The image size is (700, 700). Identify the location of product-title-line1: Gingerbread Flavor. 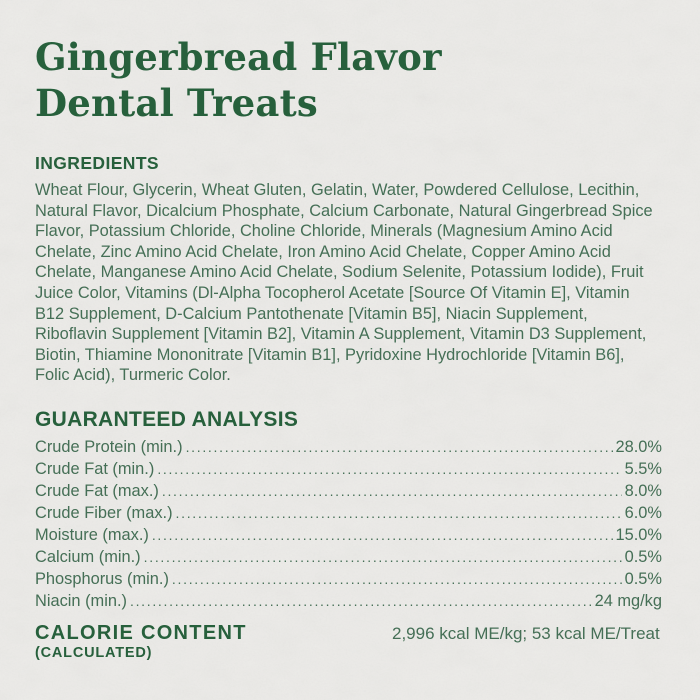
(238, 57).